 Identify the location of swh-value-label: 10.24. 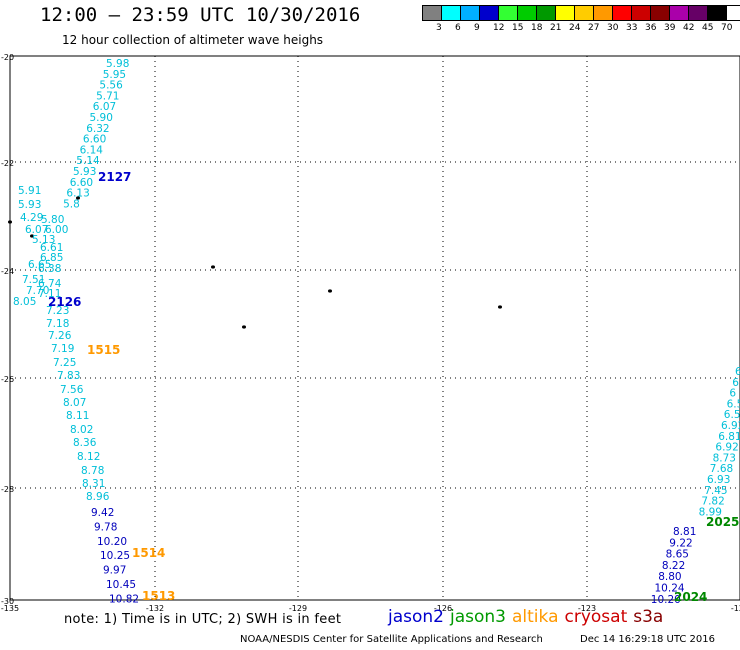
(670, 589).